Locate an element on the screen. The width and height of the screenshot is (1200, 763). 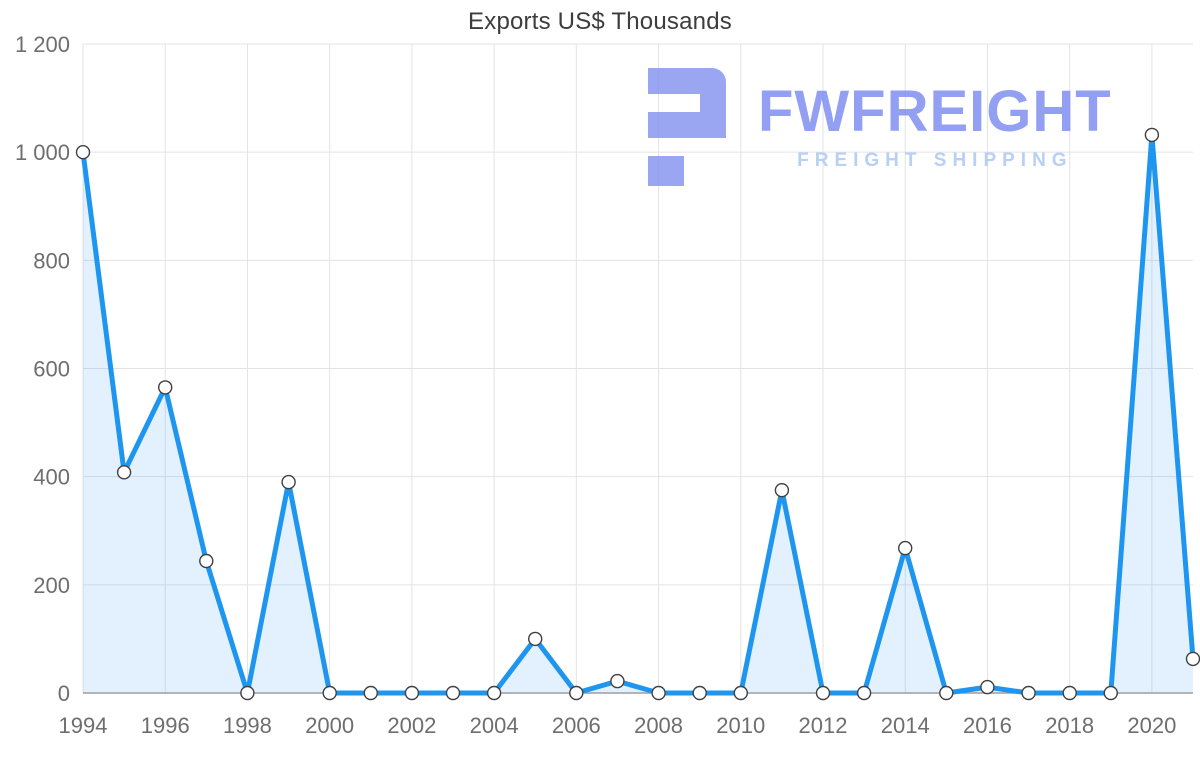
y-tick-label: 1 000 is located at coordinates (42, 152).